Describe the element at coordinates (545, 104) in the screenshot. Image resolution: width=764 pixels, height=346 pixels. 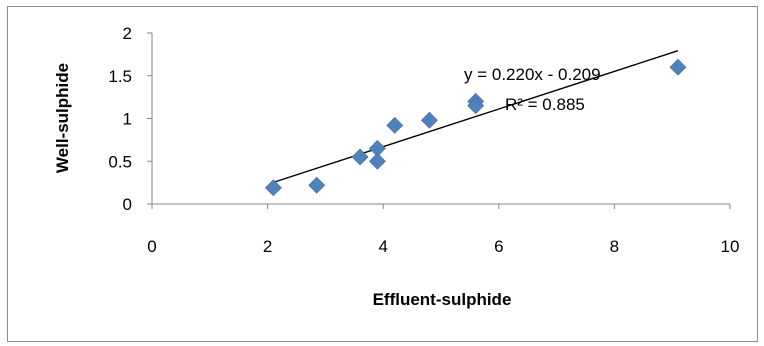
I see `r-squared-label: R² = 0.885` at that location.